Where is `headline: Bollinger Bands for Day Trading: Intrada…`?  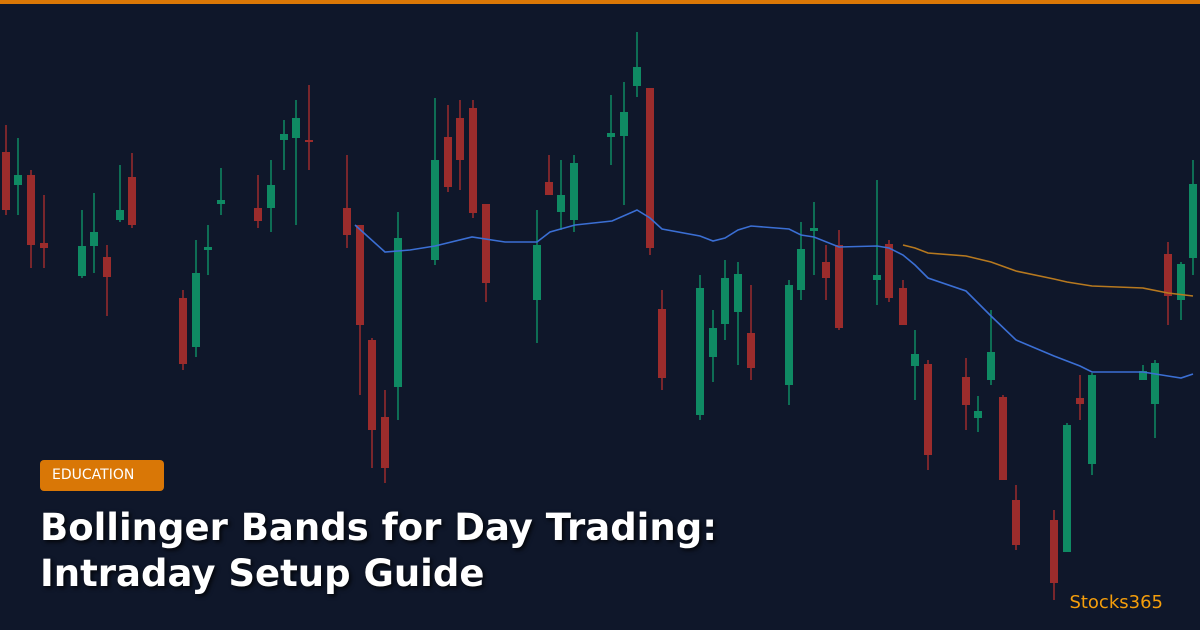
headline: Bollinger Bands for Day Trading: Intrada… is located at coordinates (378, 551).